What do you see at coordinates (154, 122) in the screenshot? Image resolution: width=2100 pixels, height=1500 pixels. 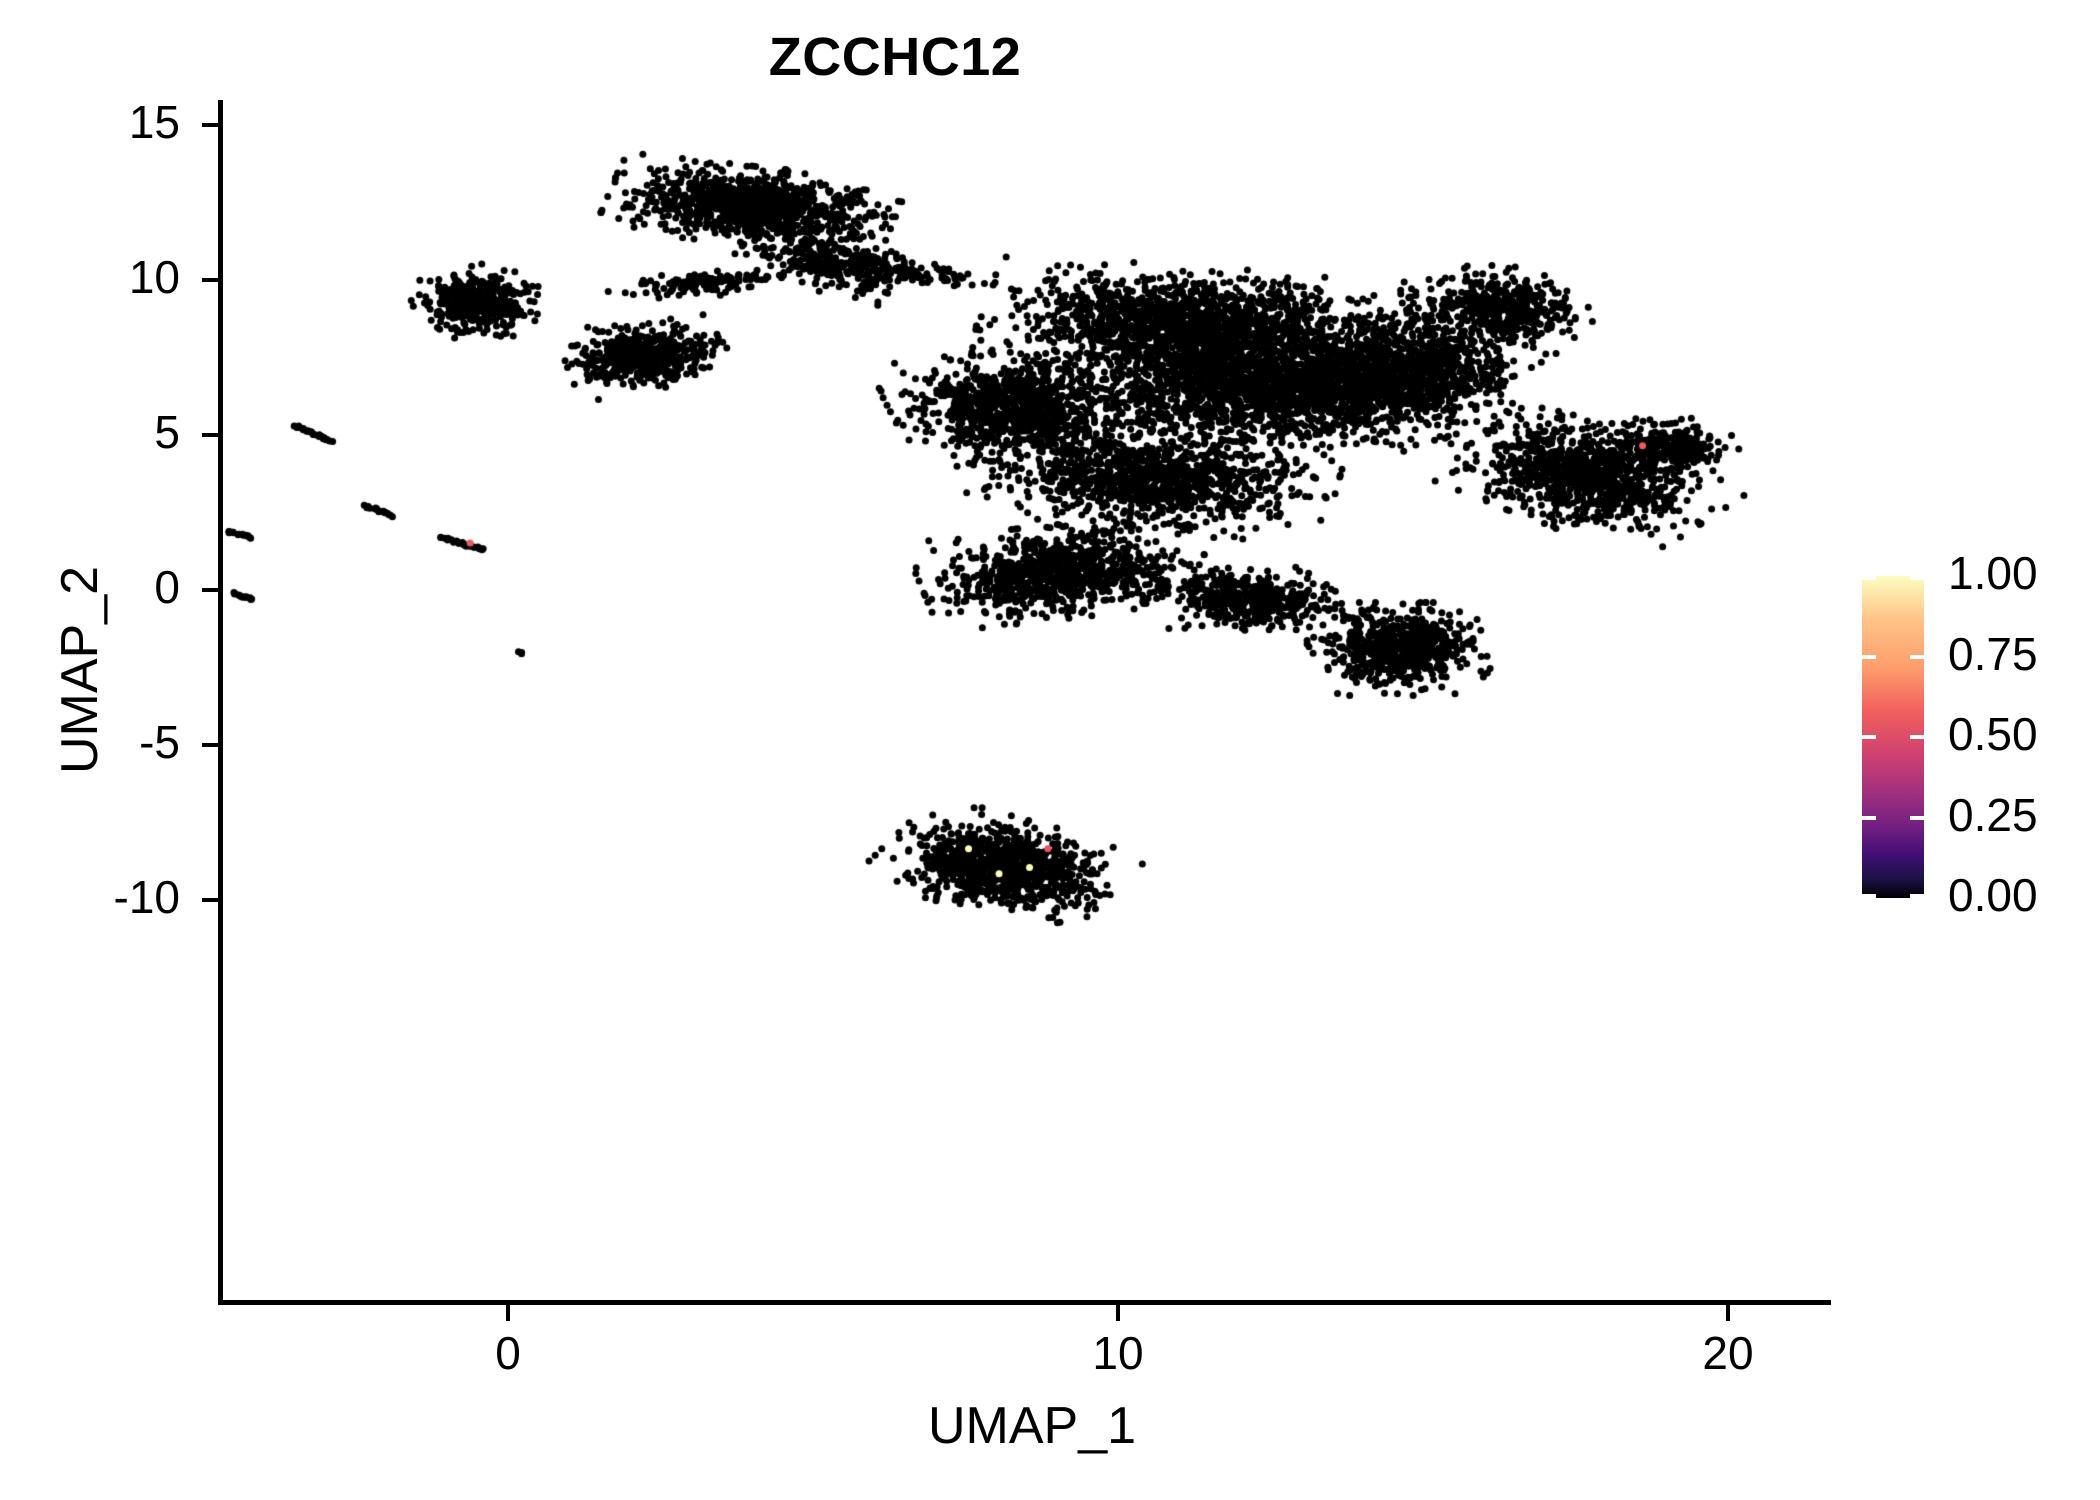 I see `y-axis-tick-label: 15` at bounding box center [154, 122].